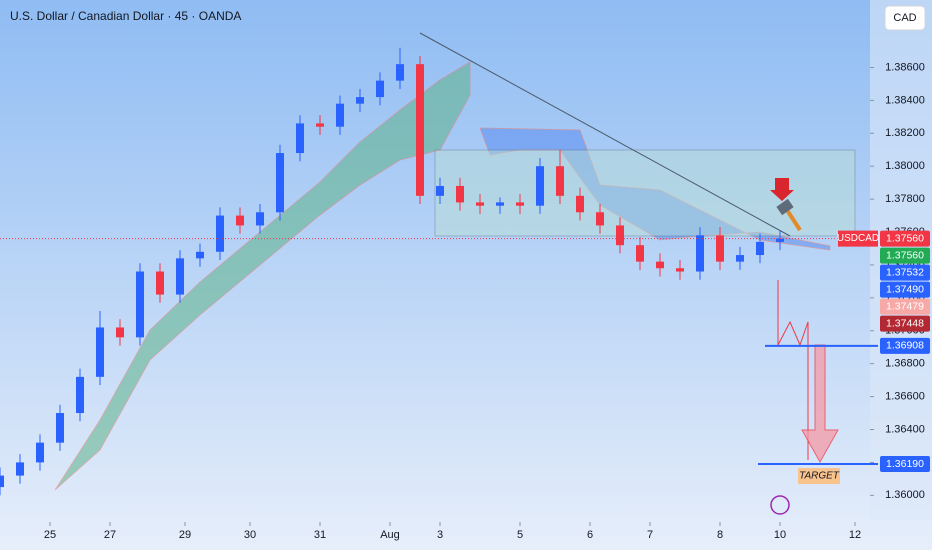 The image size is (932, 555). I want to click on marker-arrow, so click(782, 189).